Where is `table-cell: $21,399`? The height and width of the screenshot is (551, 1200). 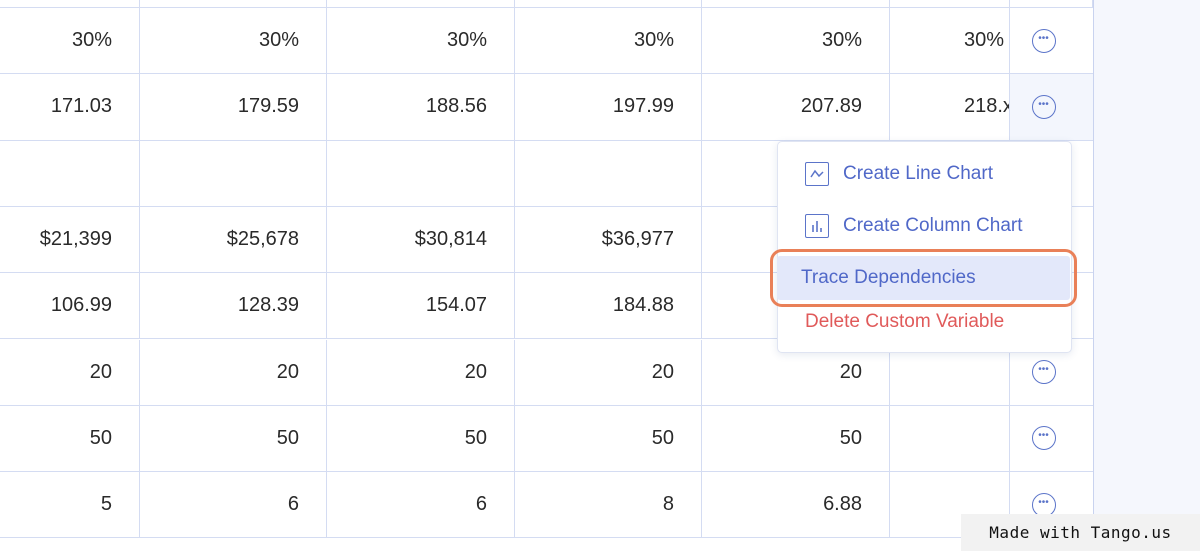
table-cell: $21,399 is located at coordinates (70, 240).